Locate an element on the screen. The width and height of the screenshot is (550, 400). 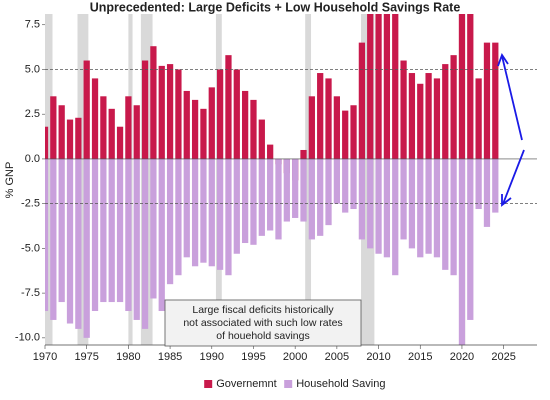
annotation: not associated with such low rates is located at coordinates (262, 323).